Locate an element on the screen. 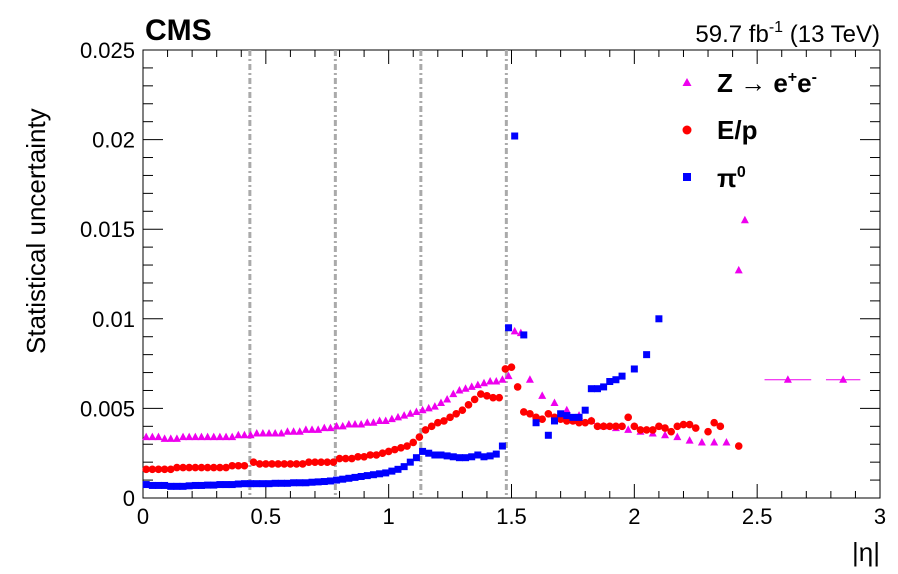 The image size is (898, 574). y-tick-label: 0.01 is located at coordinates (113, 319).